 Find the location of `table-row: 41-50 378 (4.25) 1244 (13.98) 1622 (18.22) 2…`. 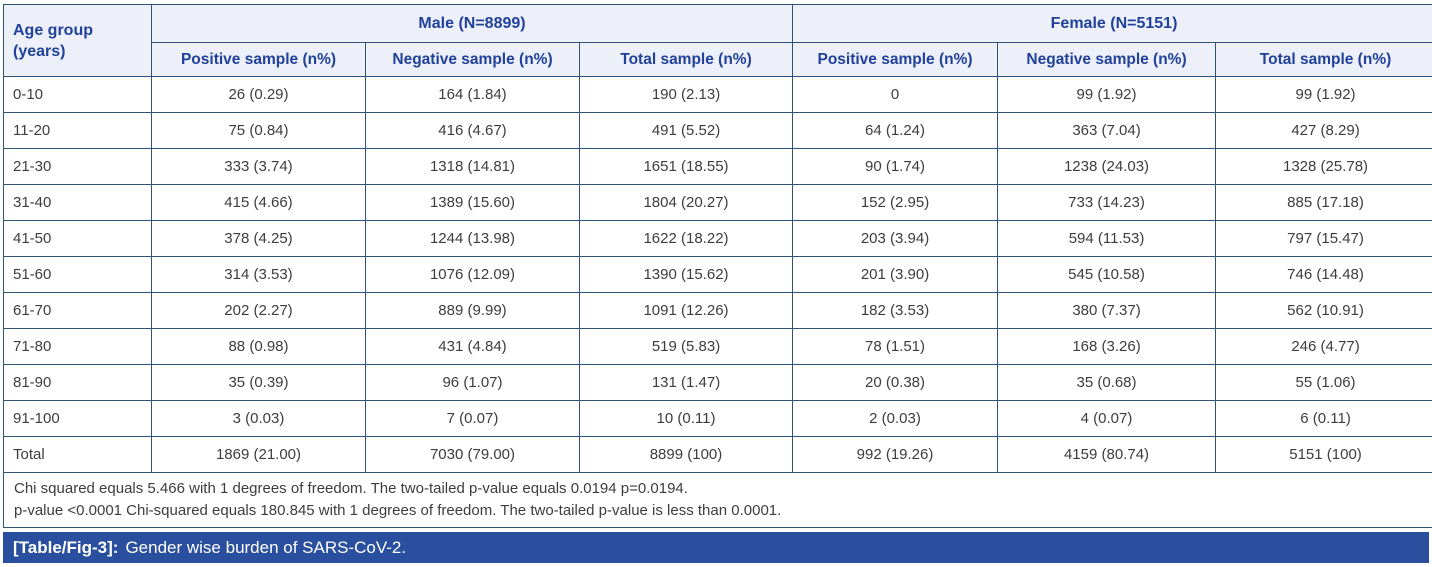

table-row: 41-50 378 (4.25) 1244 (13.98) 1622 (18.22) 2… is located at coordinates (717, 238).